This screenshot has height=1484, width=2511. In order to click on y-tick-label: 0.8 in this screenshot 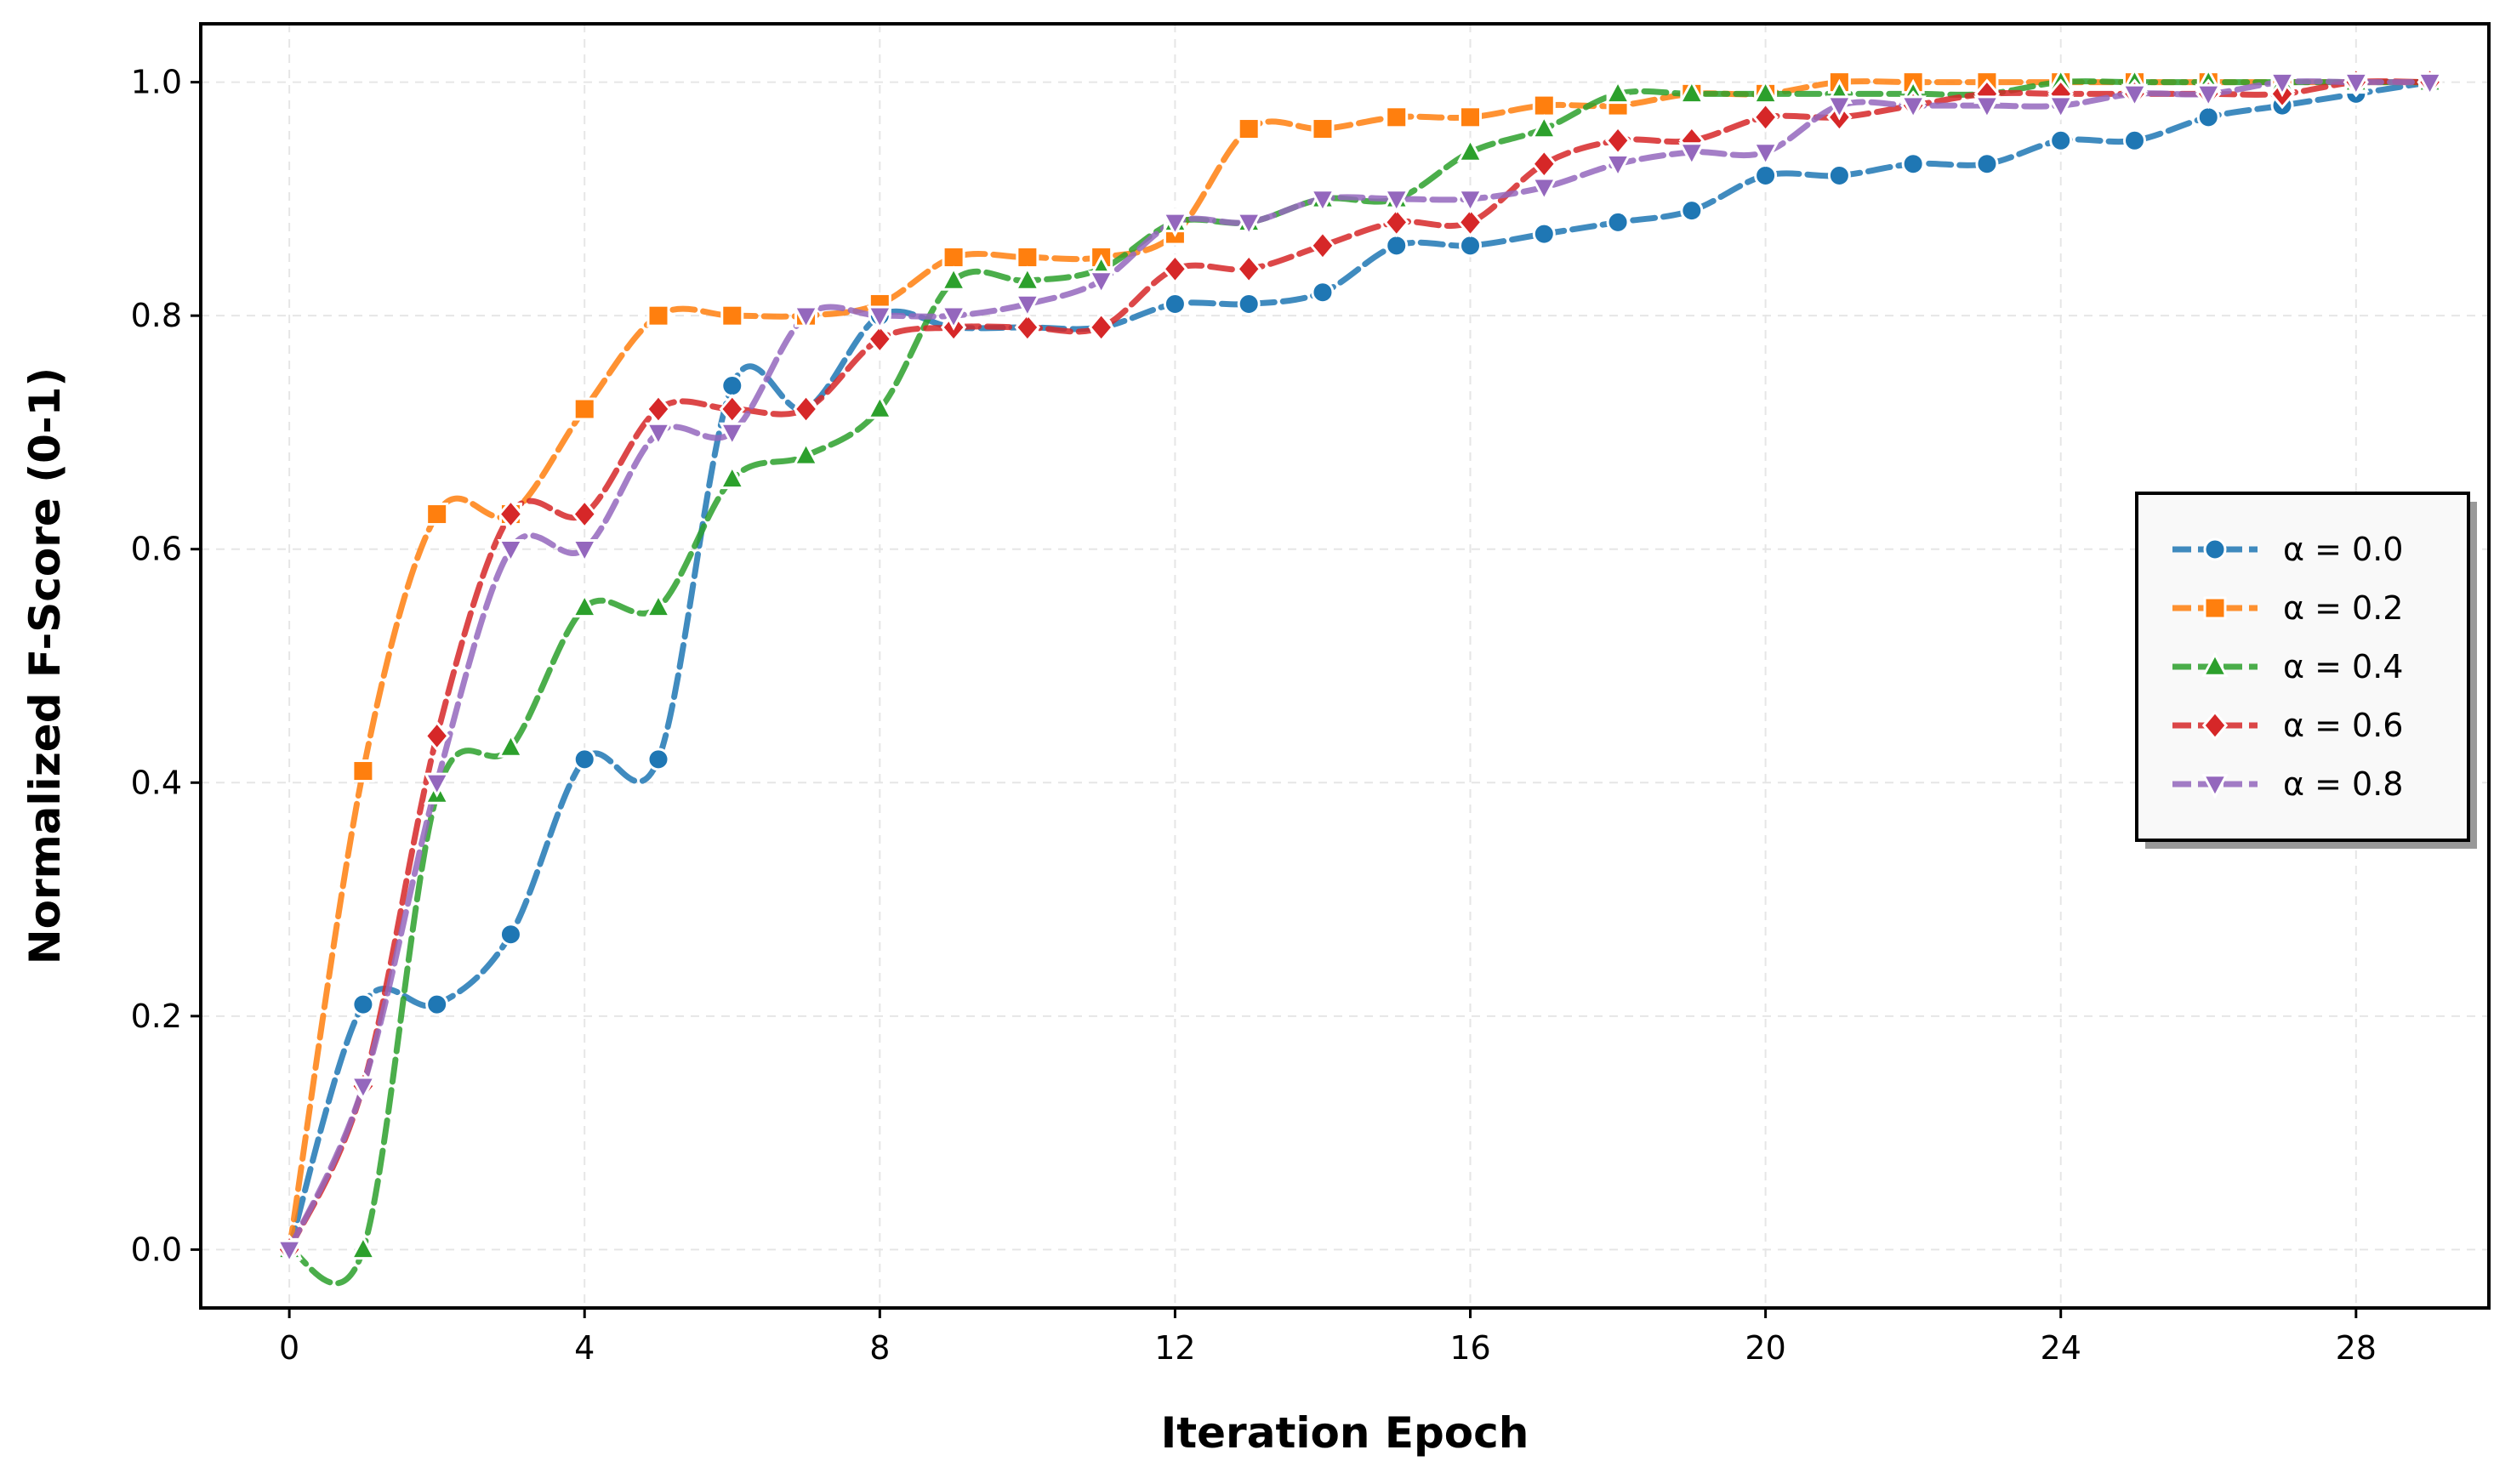, I will do `click(156, 315)`.